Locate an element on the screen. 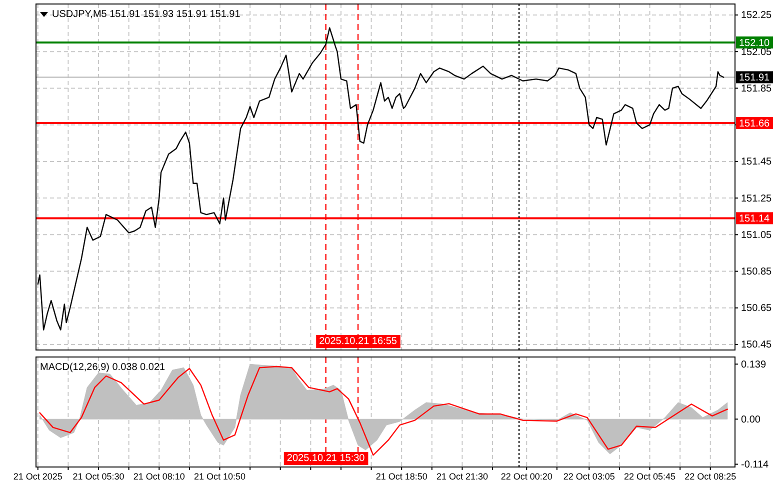 The height and width of the screenshot is (489, 781). ref-line-label: 2025.10.21 16:55 is located at coordinates (358, 341).